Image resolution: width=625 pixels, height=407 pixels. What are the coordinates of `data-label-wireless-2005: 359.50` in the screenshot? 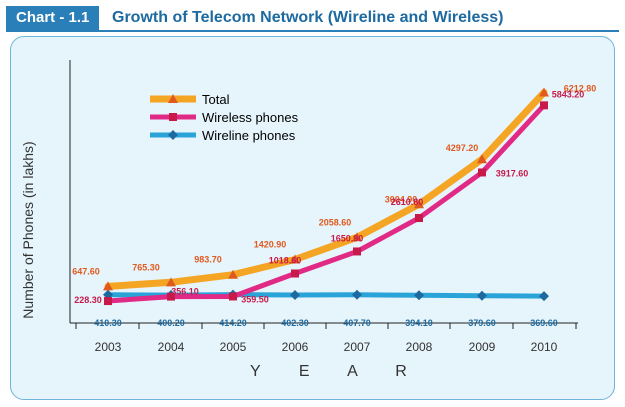 It's located at (255, 299).